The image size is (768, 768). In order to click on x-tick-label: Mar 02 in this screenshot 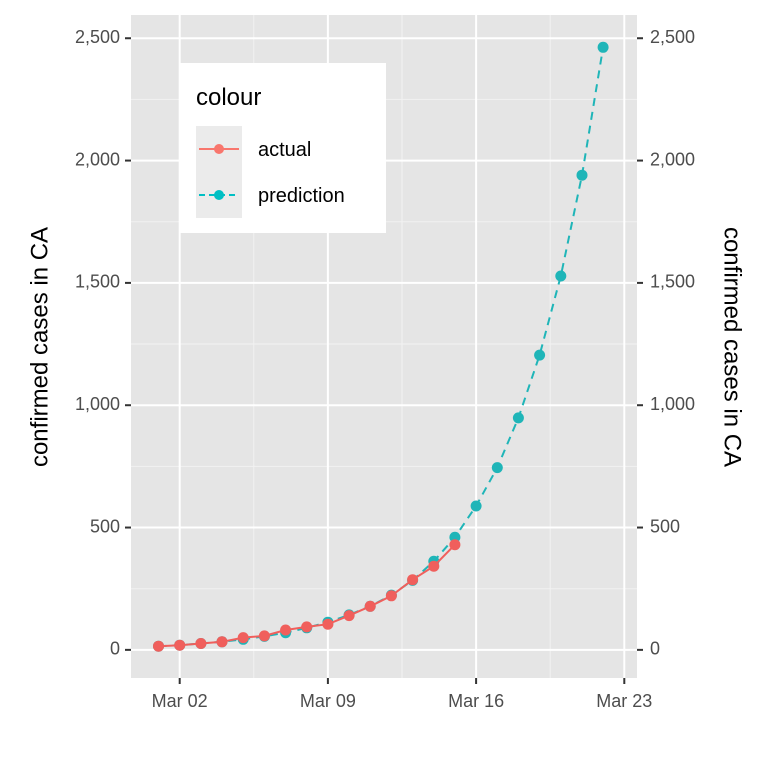, I will do `click(180, 701)`.